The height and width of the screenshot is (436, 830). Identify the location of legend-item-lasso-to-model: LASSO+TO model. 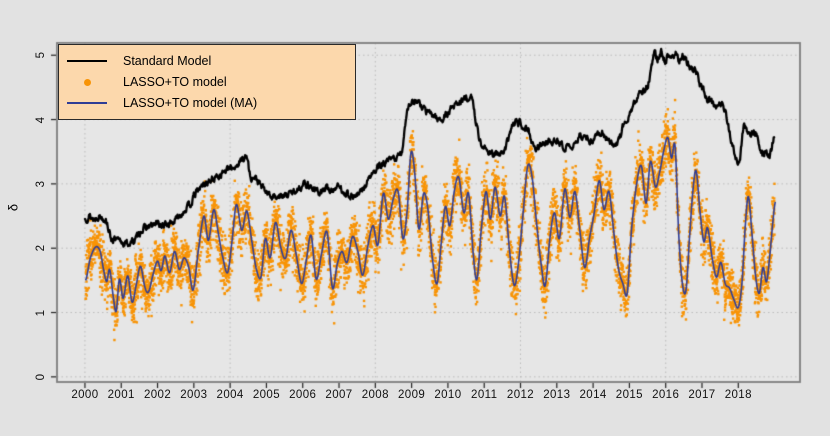
(207, 82).